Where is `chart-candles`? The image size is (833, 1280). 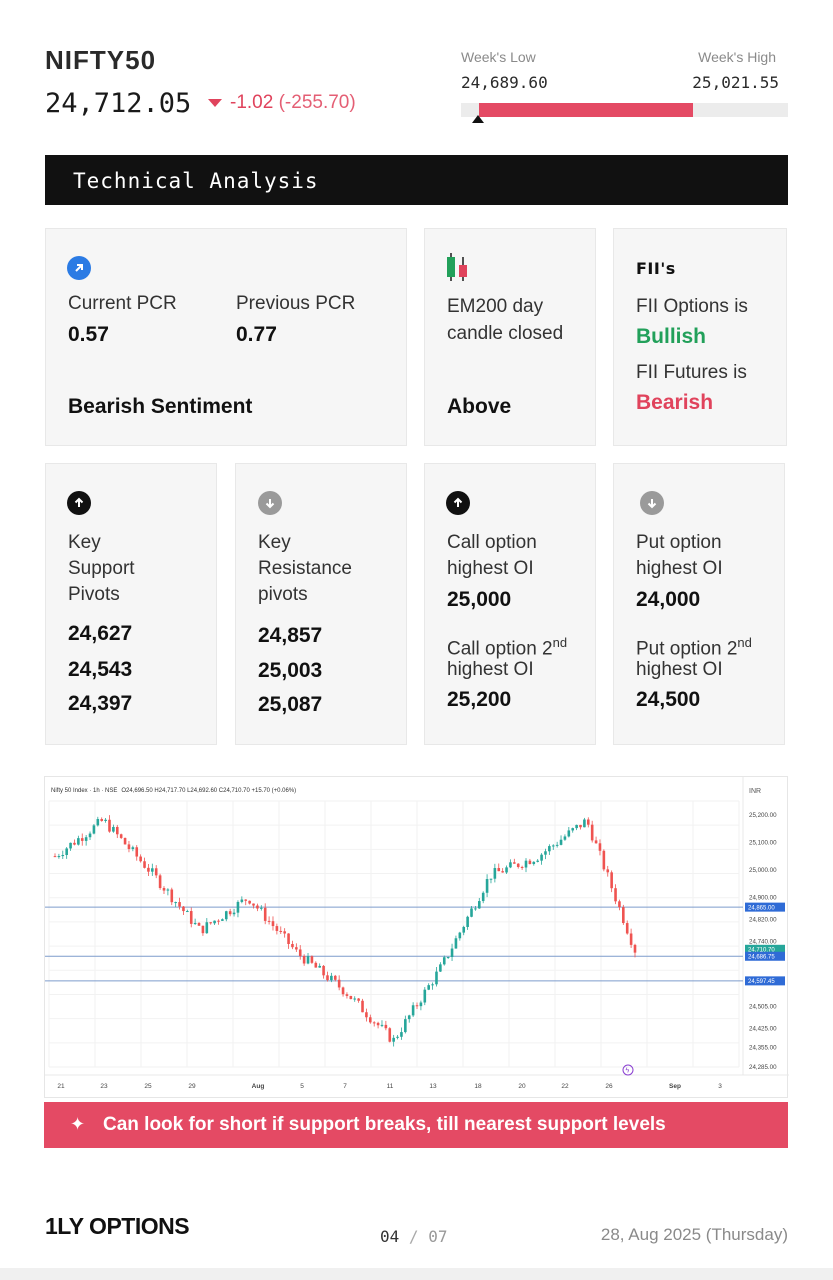 chart-candles is located at coordinates (345, 931).